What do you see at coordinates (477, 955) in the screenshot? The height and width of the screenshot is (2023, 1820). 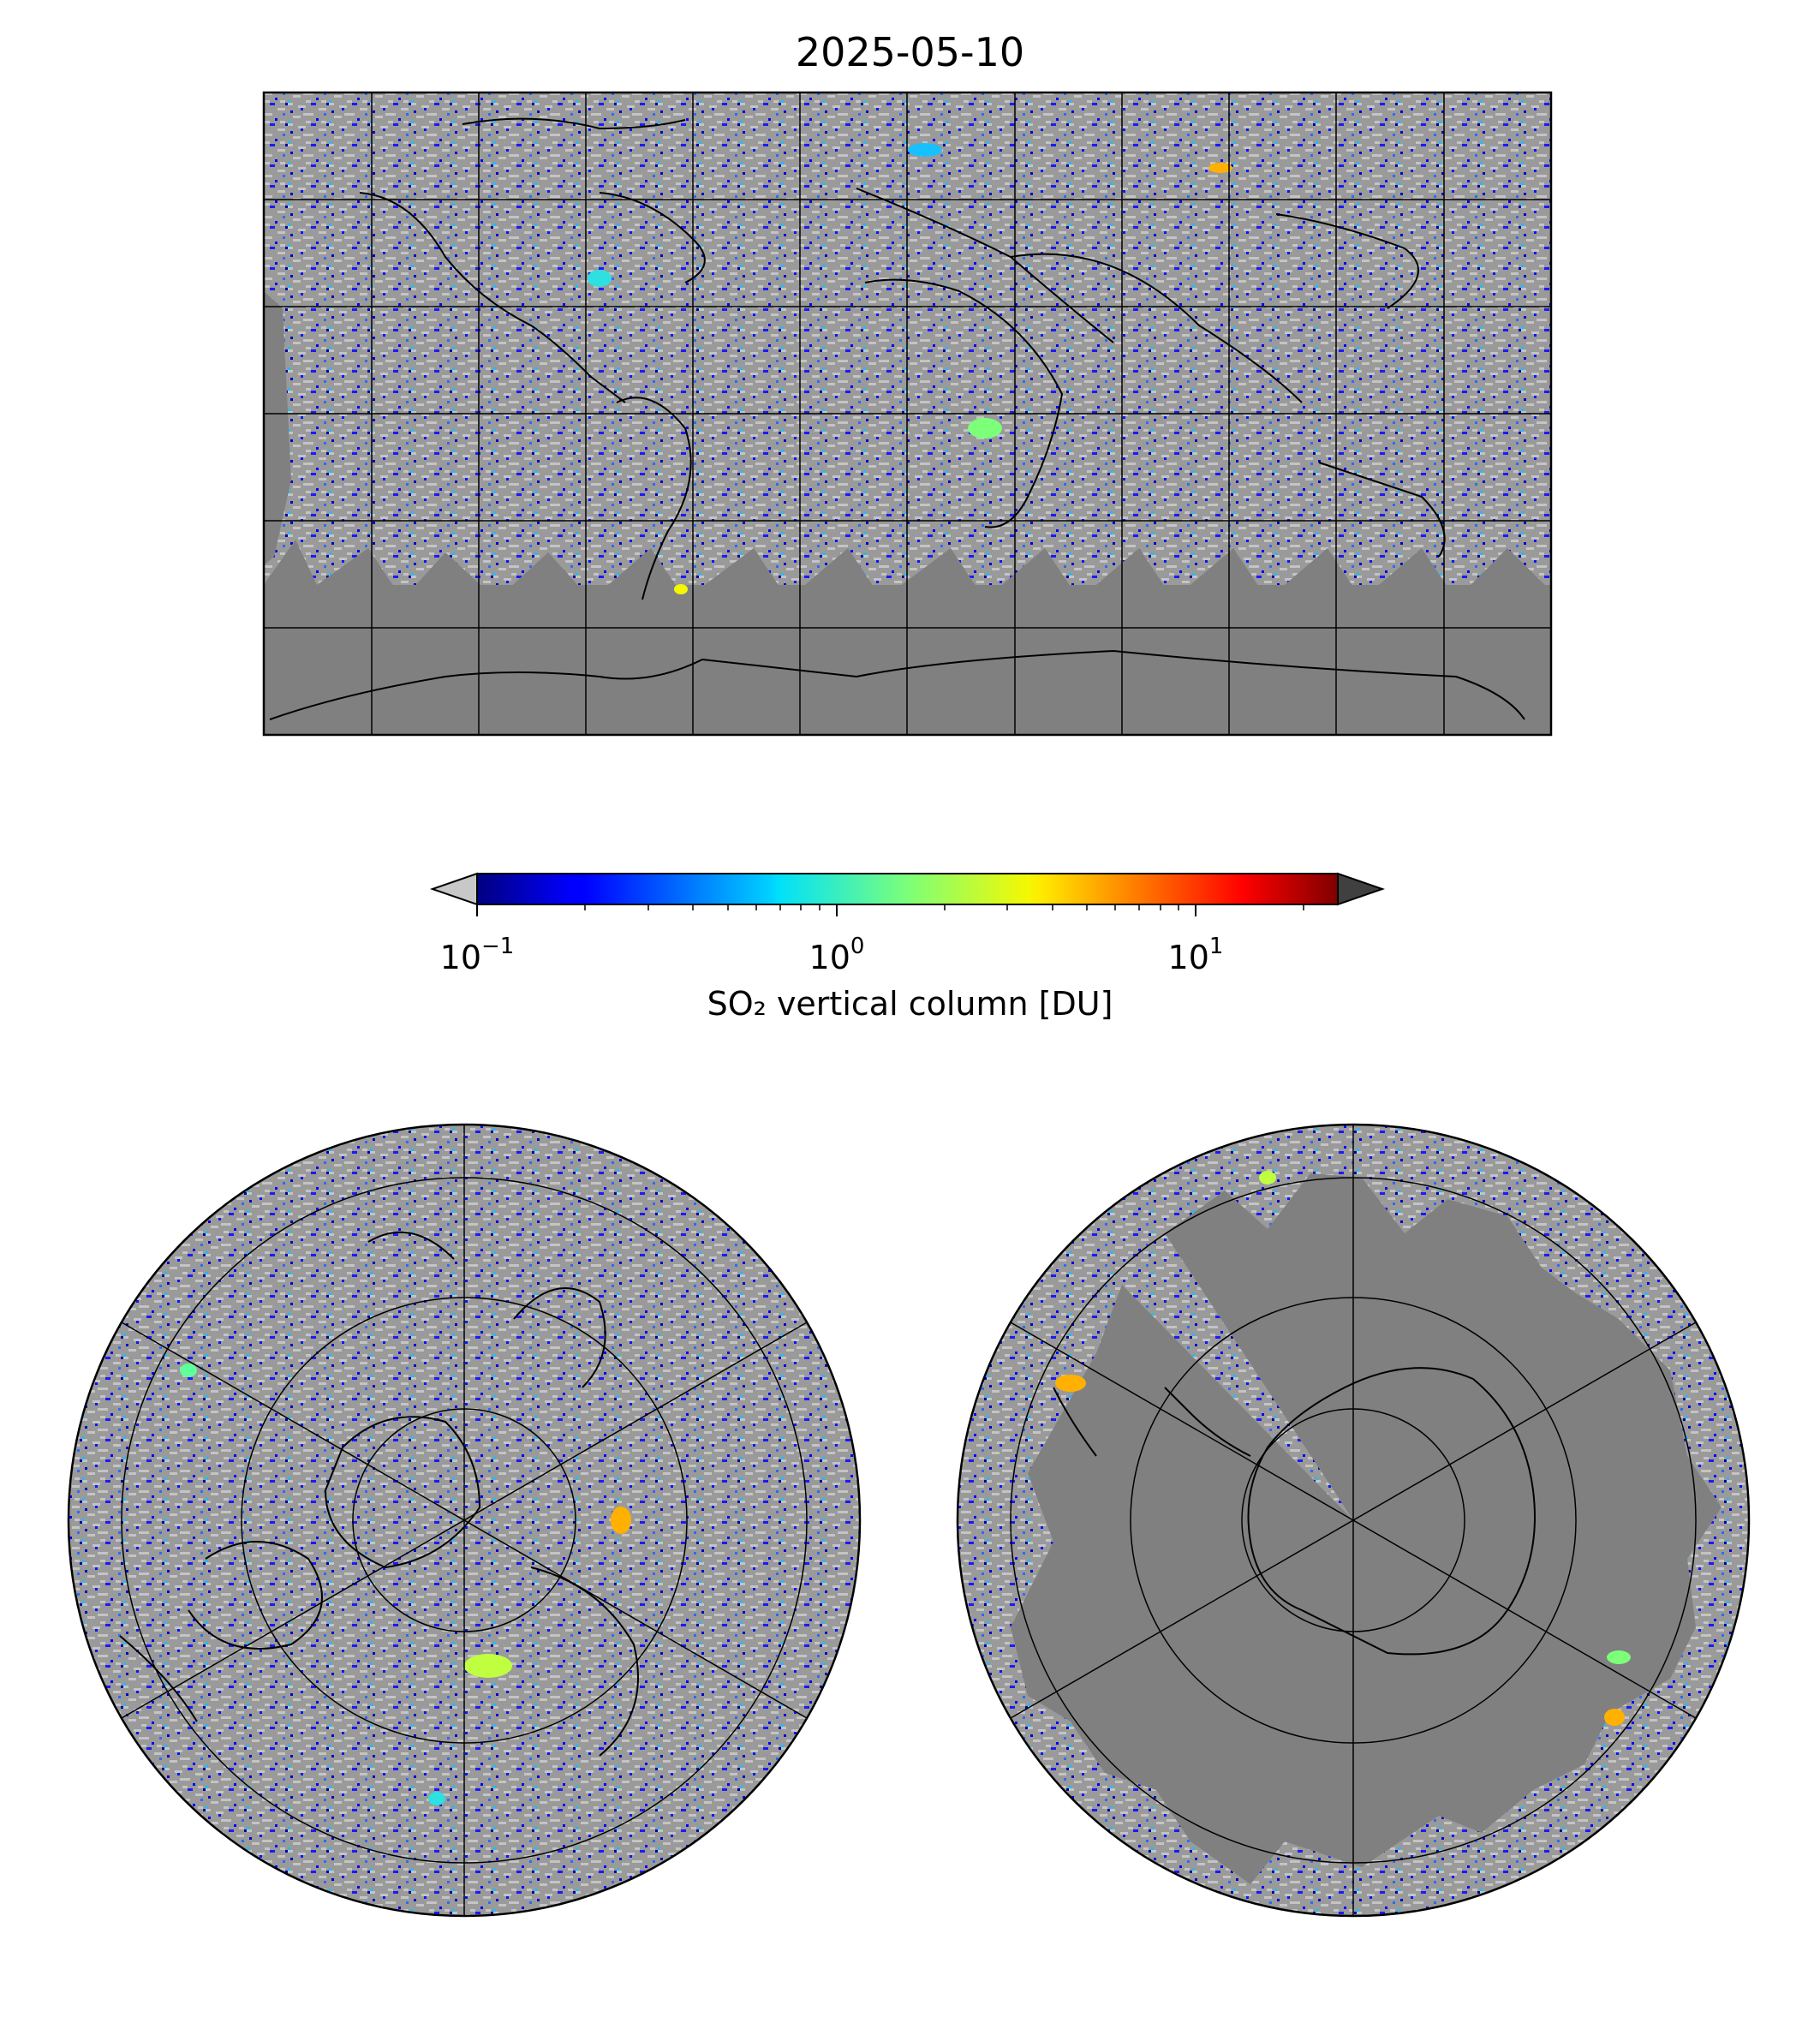 I see `colorbar-tick-label: 10⁻¹` at bounding box center [477, 955].